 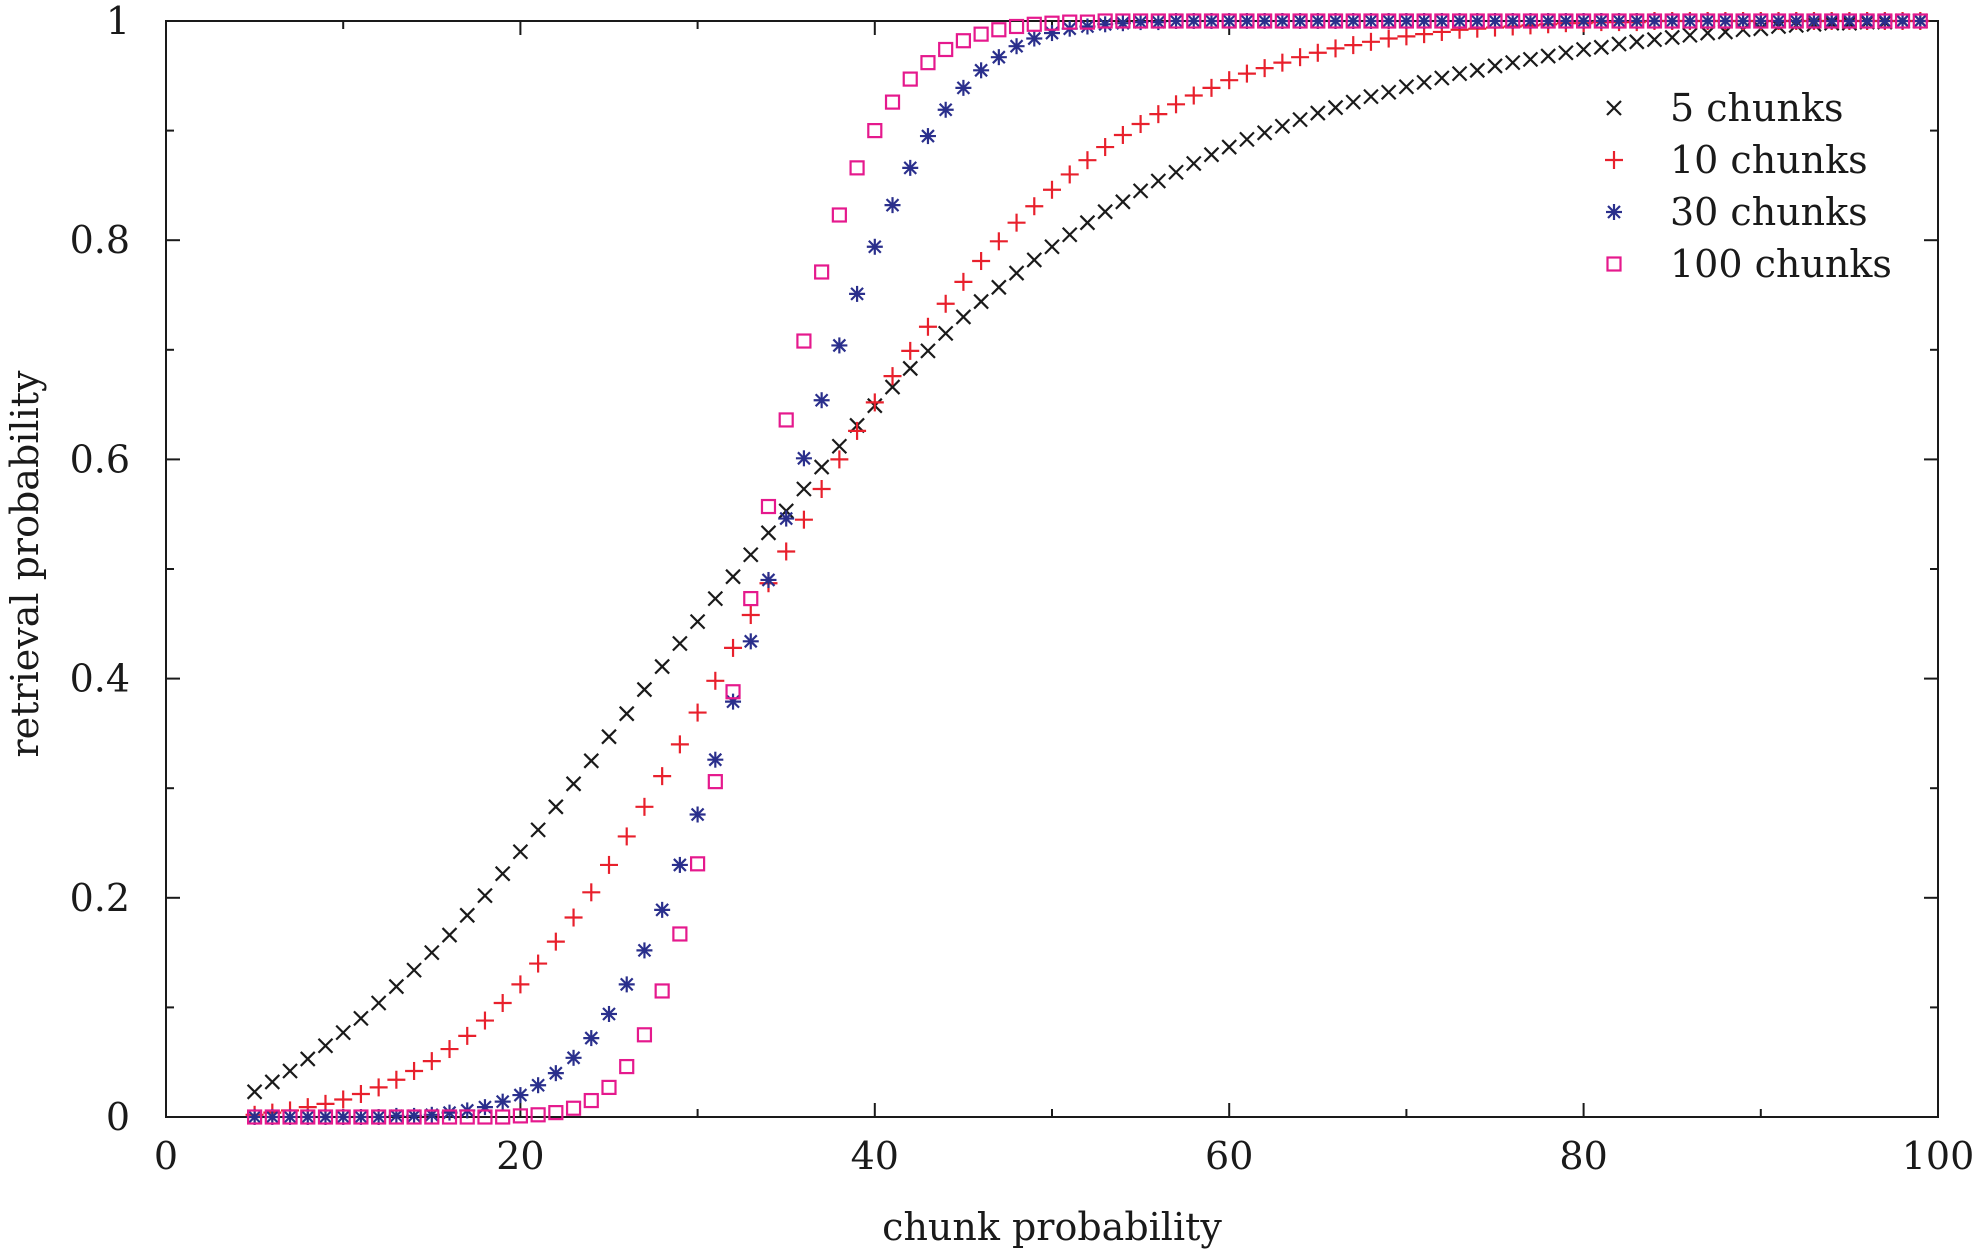 I want to click on legend-label: 5 chunks, so click(x=1757, y=108).